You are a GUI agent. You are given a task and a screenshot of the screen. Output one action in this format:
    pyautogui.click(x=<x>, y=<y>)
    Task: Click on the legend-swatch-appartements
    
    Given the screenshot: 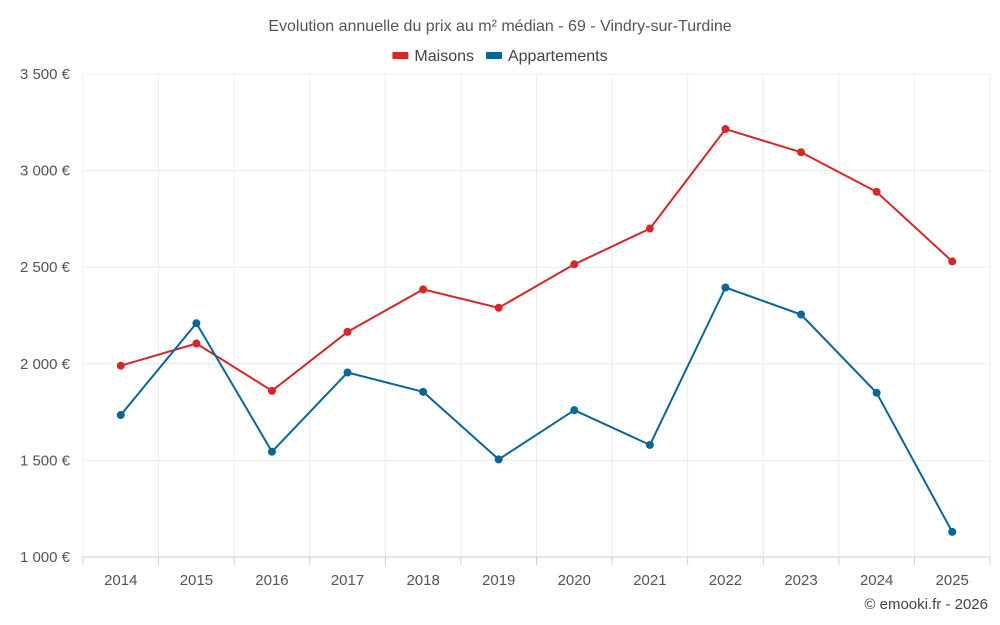 What is the action you would take?
    pyautogui.click(x=493, y=55)
    